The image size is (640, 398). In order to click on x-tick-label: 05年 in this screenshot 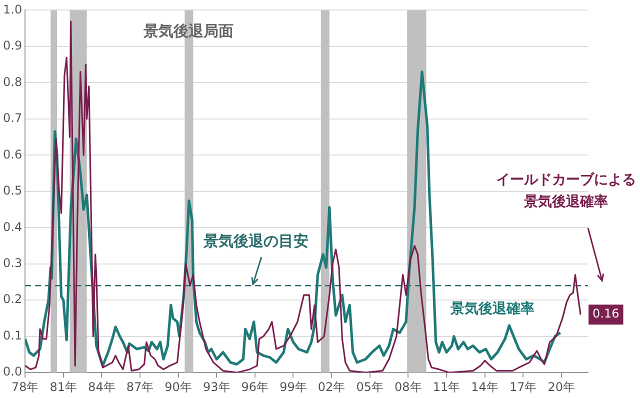, I will do `click(370, 387)`.